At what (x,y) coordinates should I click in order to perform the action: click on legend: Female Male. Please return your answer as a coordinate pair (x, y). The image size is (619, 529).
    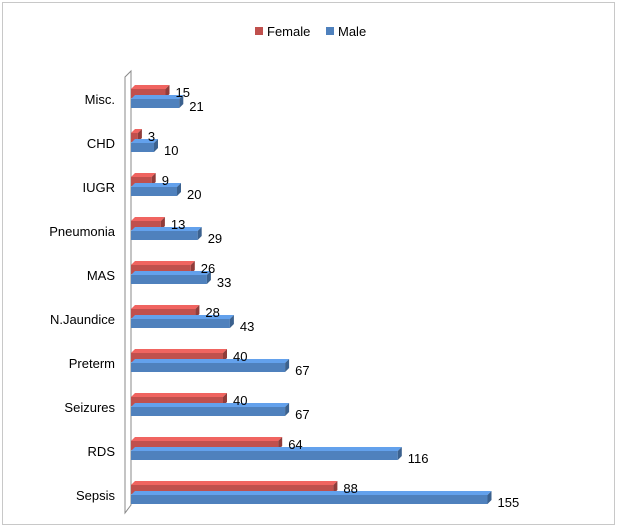
    Looking at the image, I should click on (310, 31).